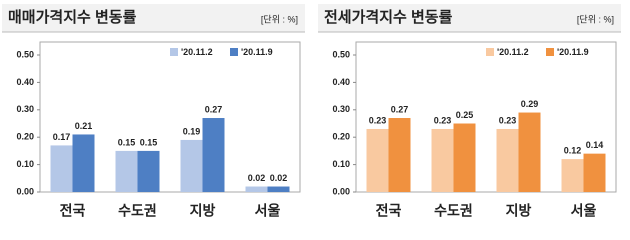  What do you see at coordinates (192, 131) in the screenshot?
I see `value-label: 0.19` at bounding box center [192, 131].